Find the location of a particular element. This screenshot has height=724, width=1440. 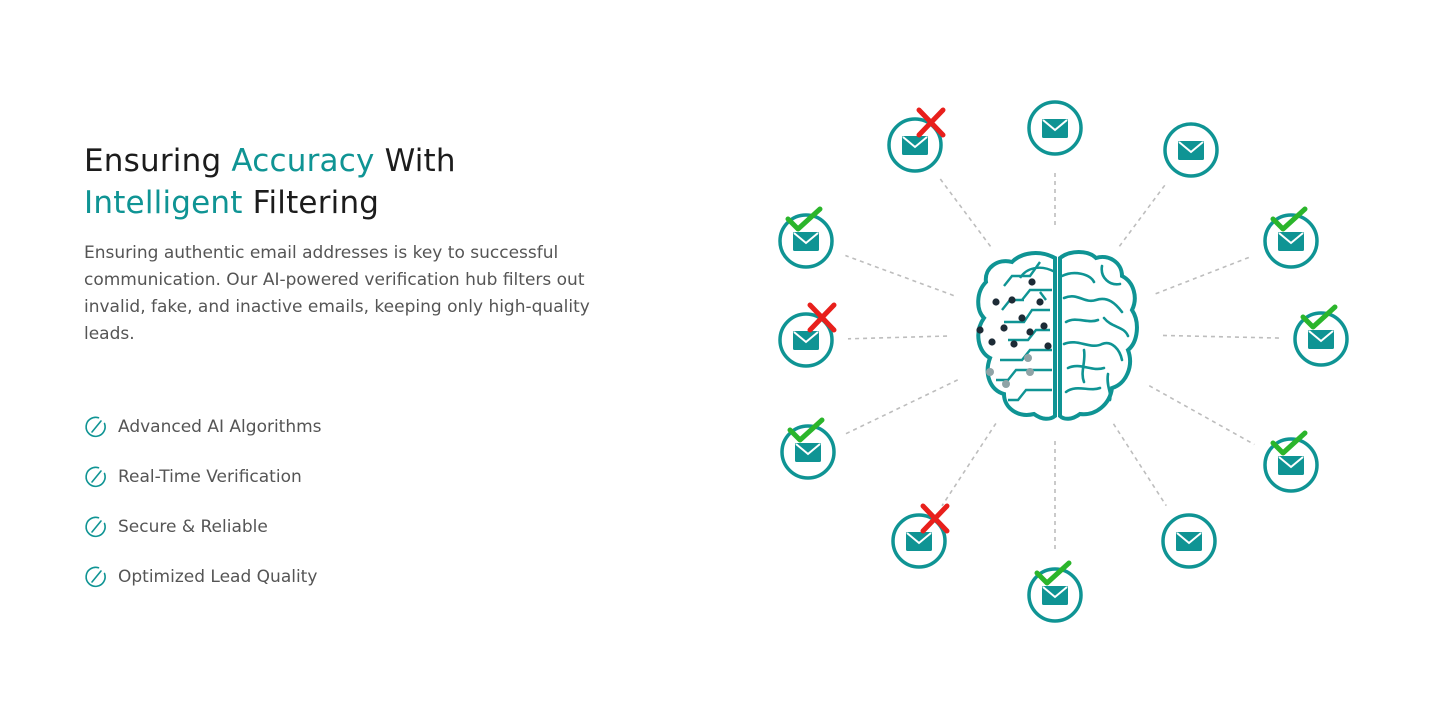

title-accent-2: Intelligent is located at coordinates (163, 203).